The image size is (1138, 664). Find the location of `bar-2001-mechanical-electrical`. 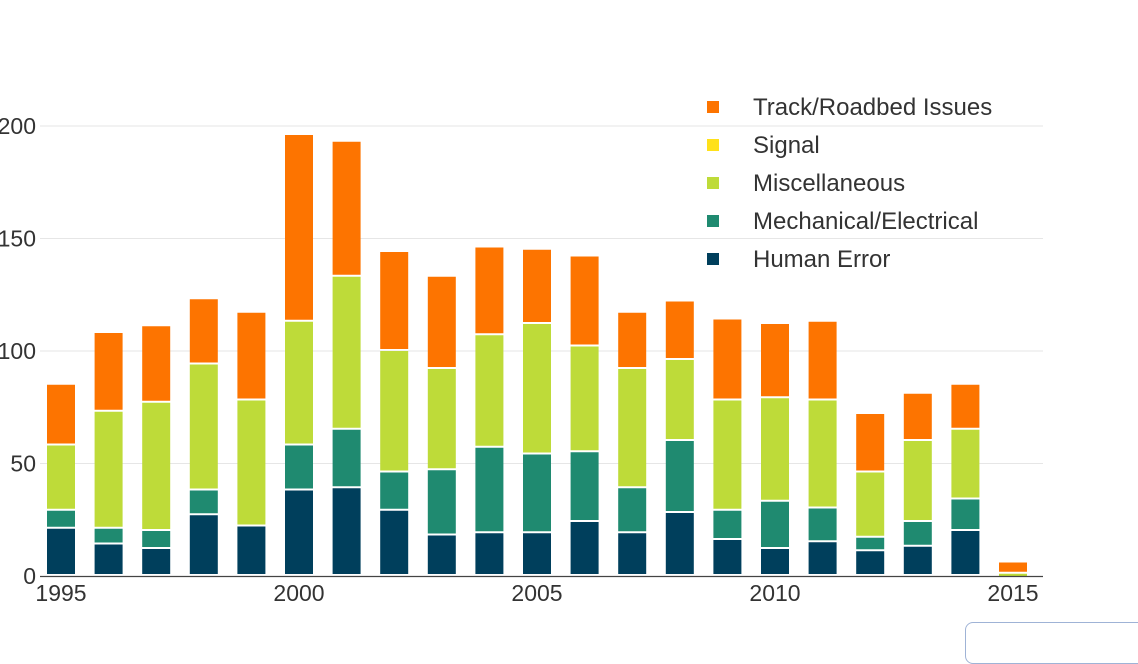

bar-2001-mechanical-electrical is located at coordinates (346, 458).